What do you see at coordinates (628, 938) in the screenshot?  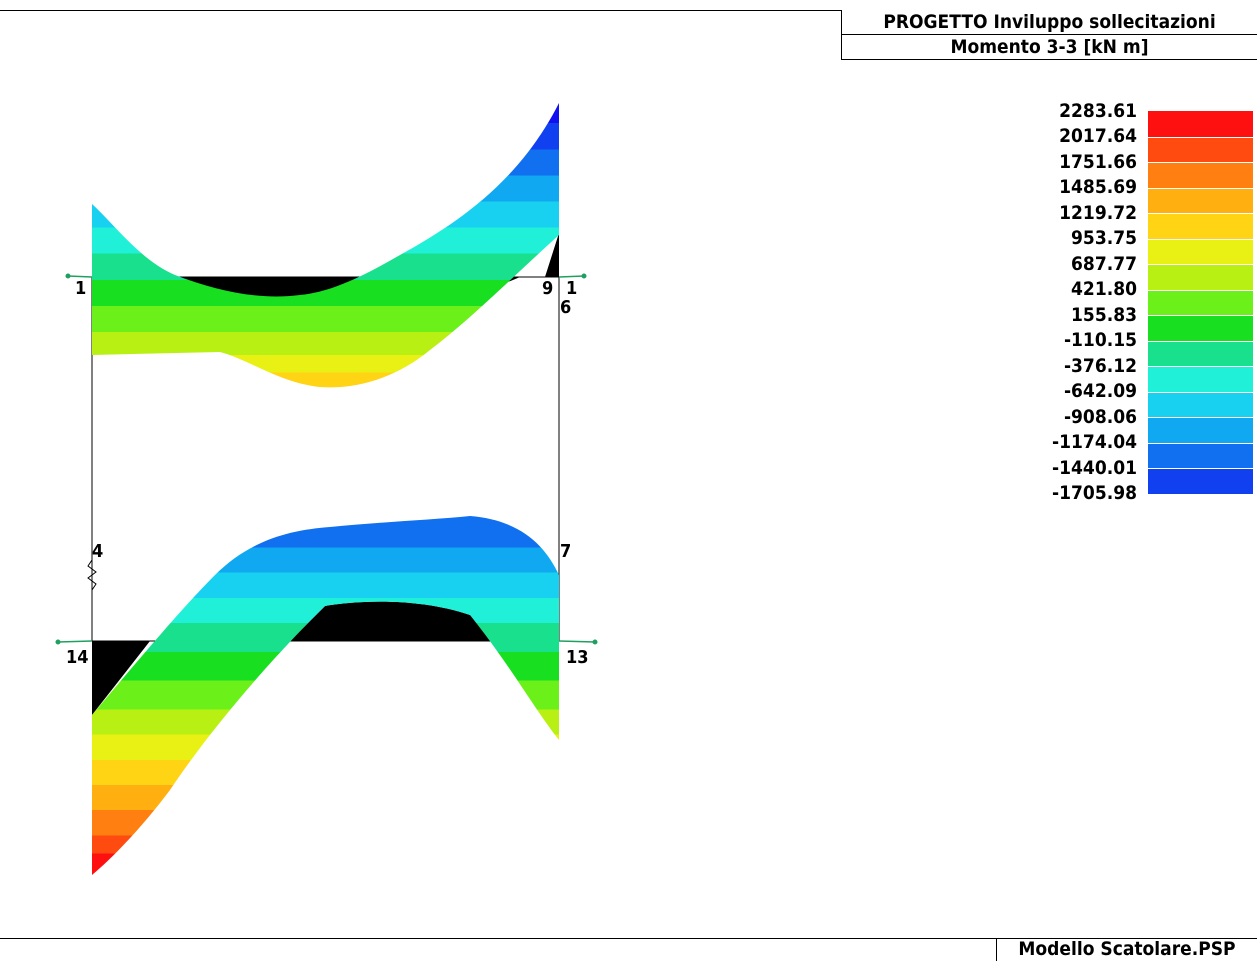 I see `bottom-rule` at bounding box center [628, 938].